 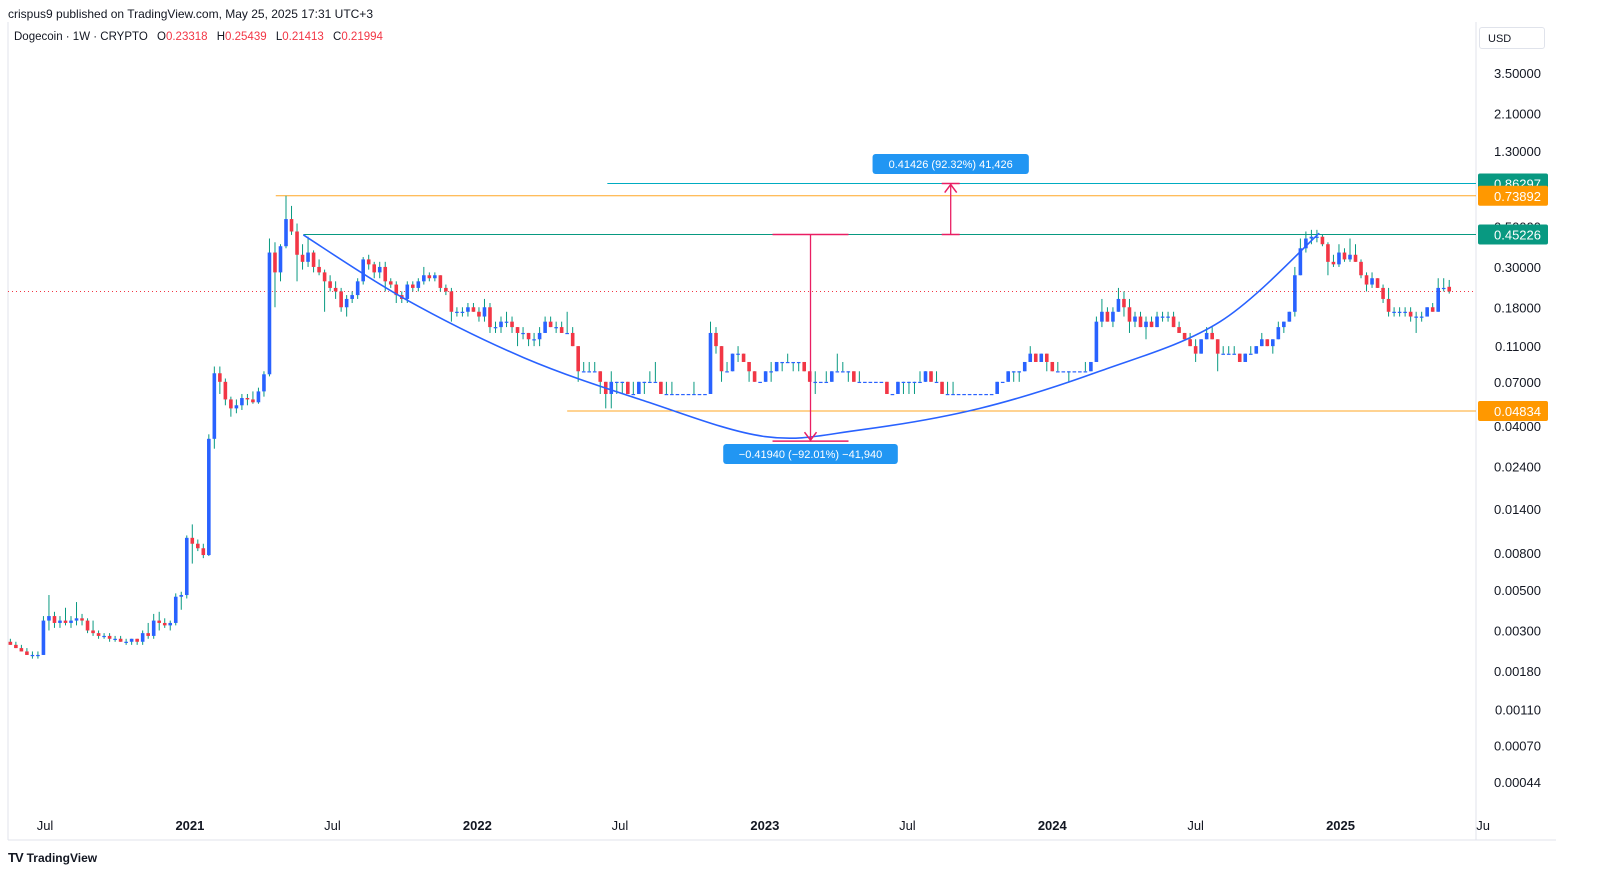 What do you see at coordinates (1512, 38) in the screenshot?
I see `currency-button: USD` at bounding box center [1512, 38].